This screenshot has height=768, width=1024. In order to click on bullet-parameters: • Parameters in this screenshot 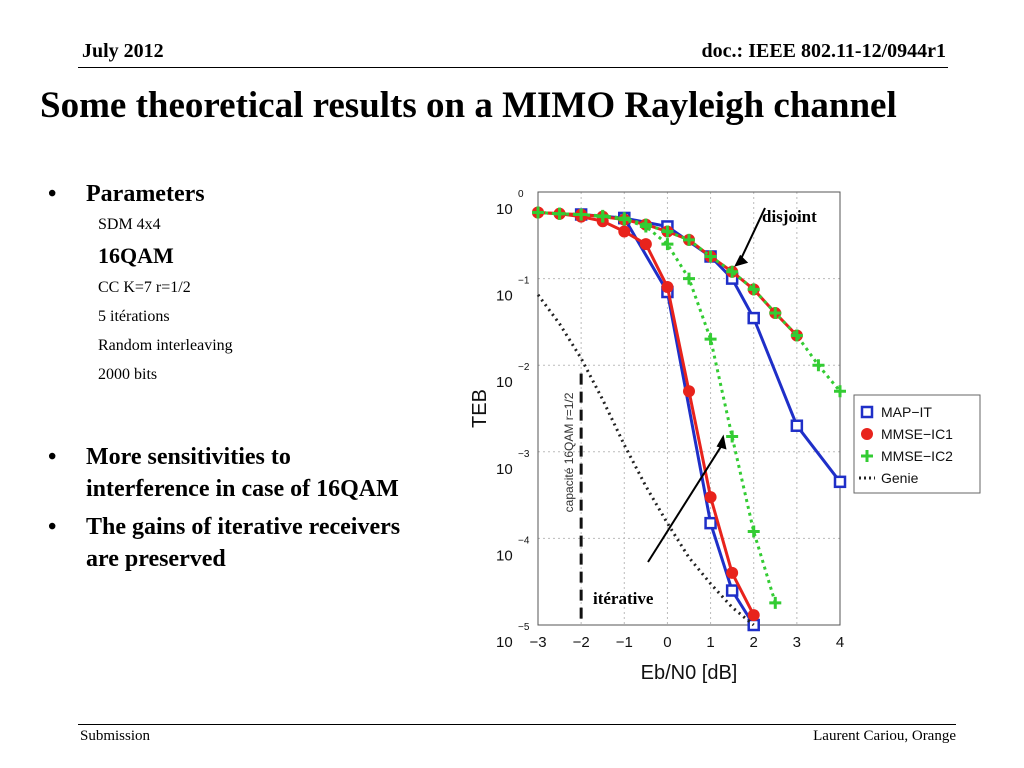, I will do `click(228, 194)`.